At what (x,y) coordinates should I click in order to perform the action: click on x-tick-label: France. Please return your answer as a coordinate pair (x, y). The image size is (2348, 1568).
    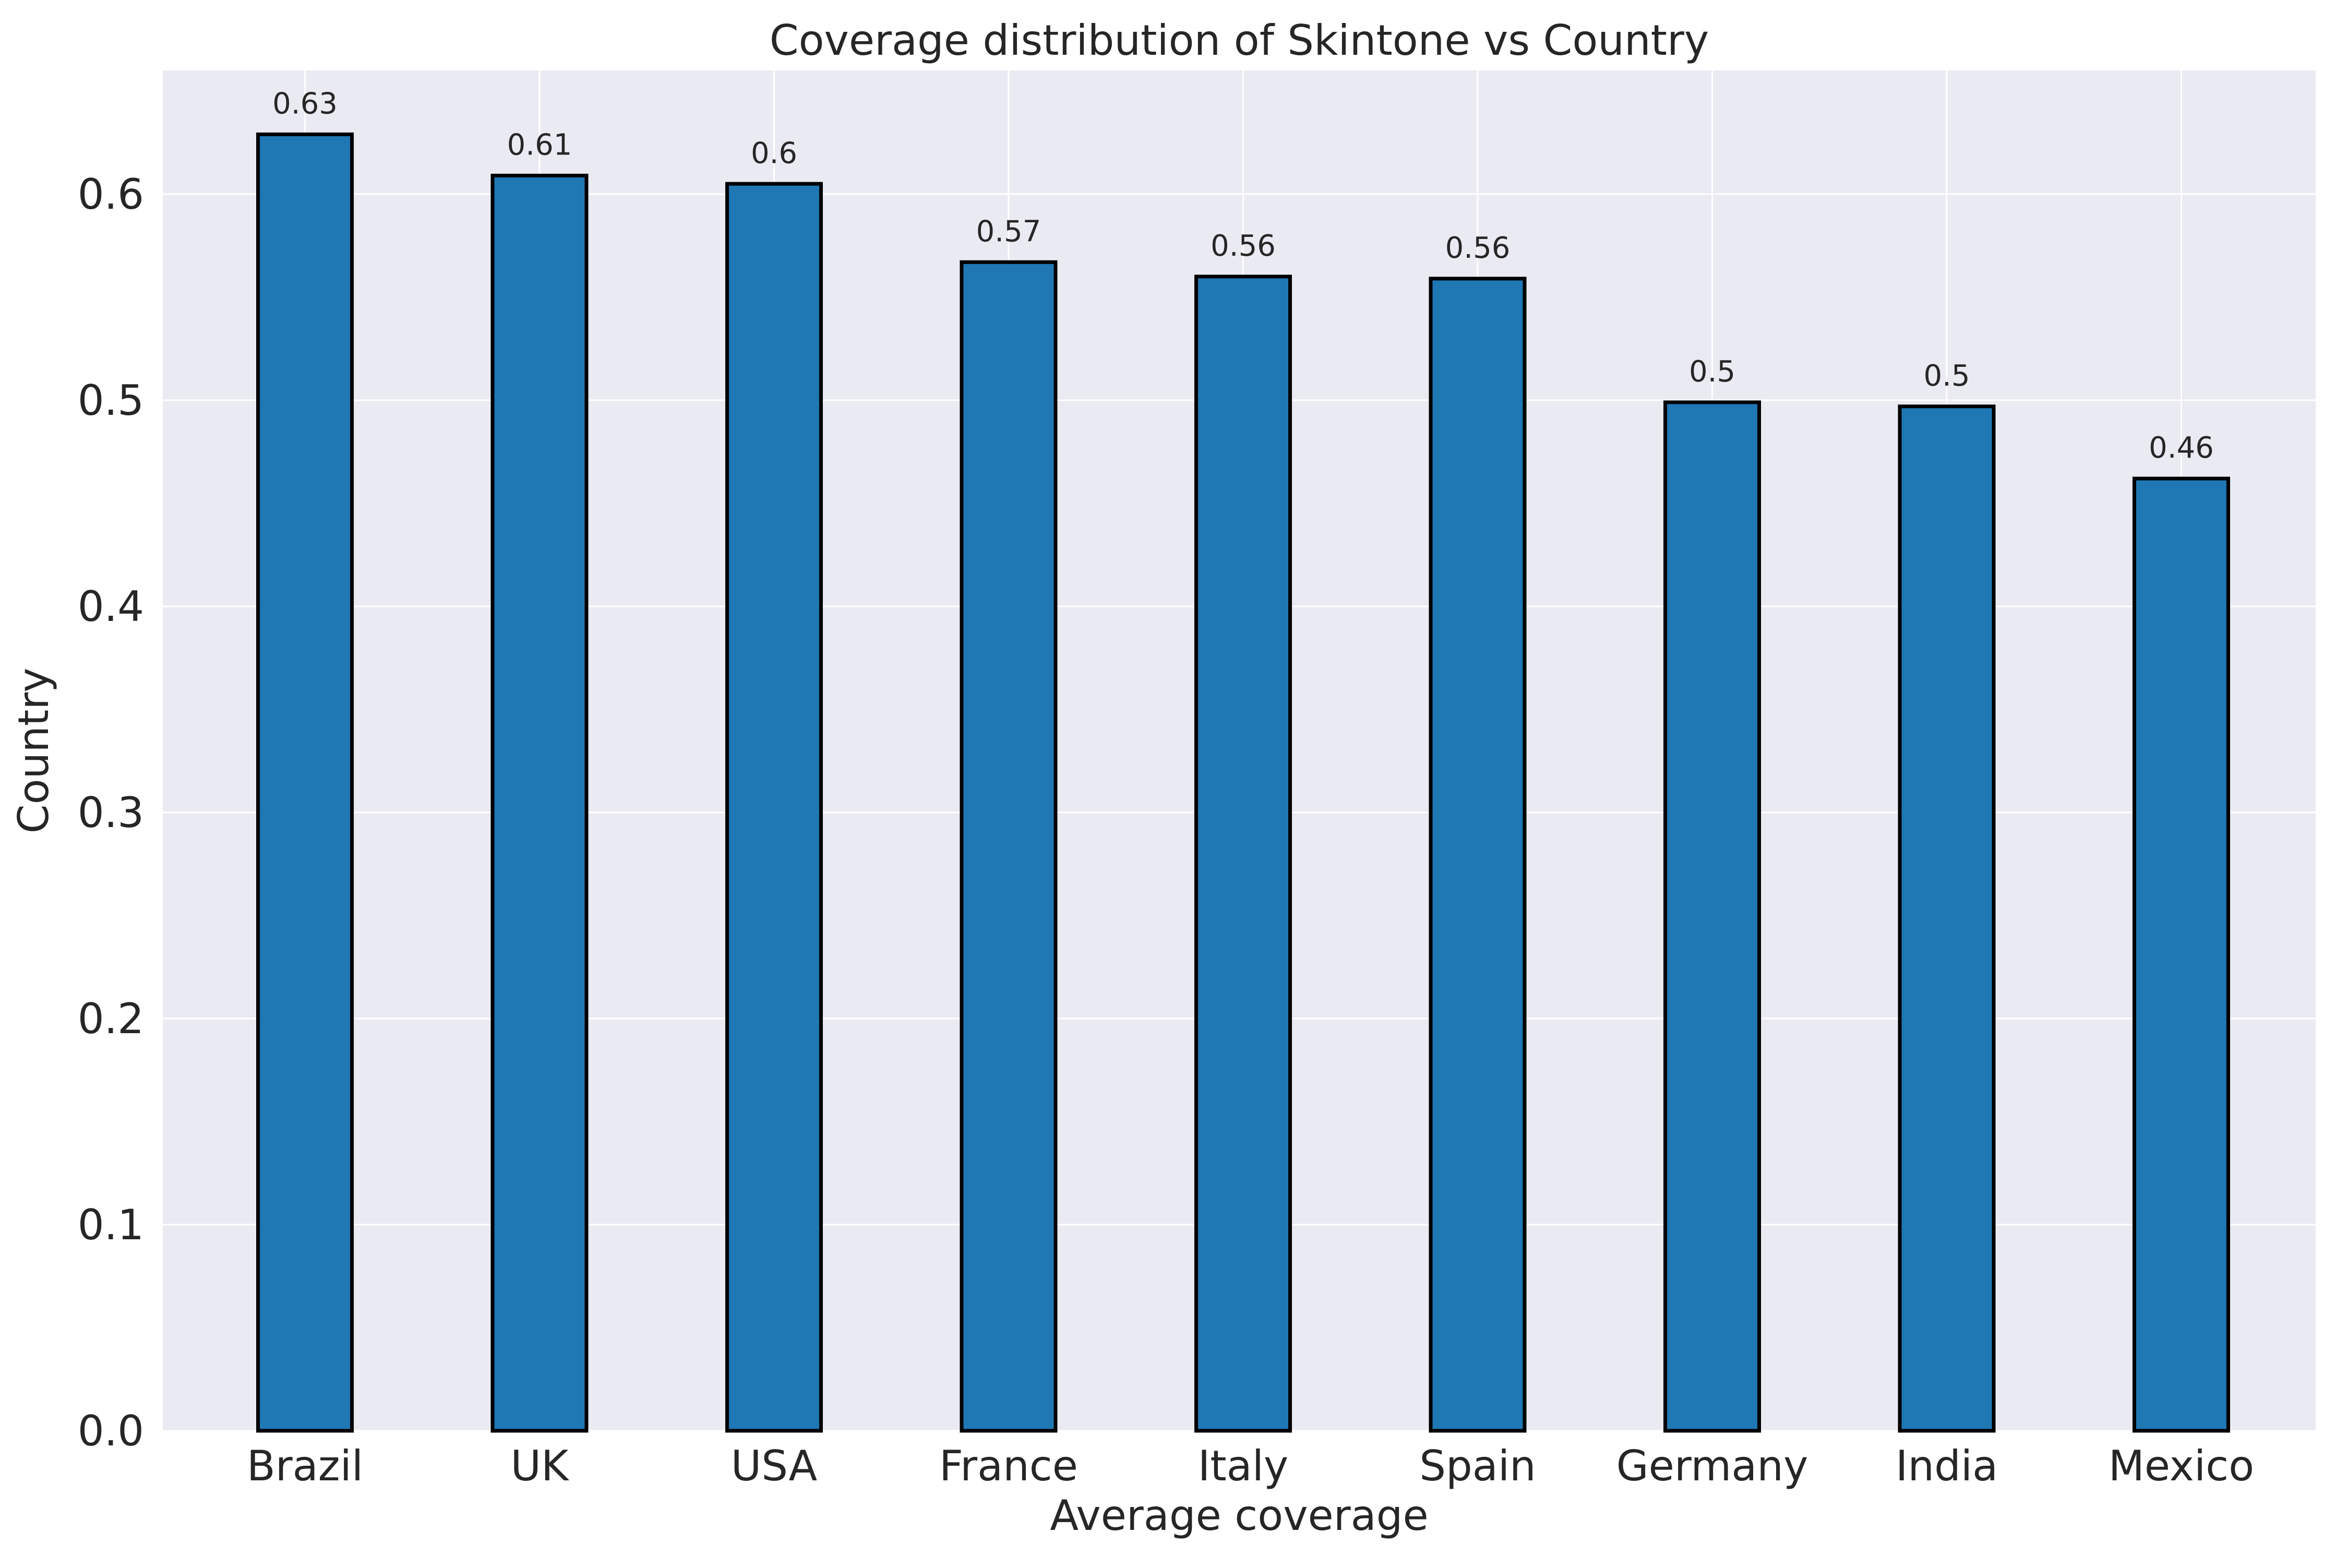
    Looking at the image, I should click on (1008, 1466).